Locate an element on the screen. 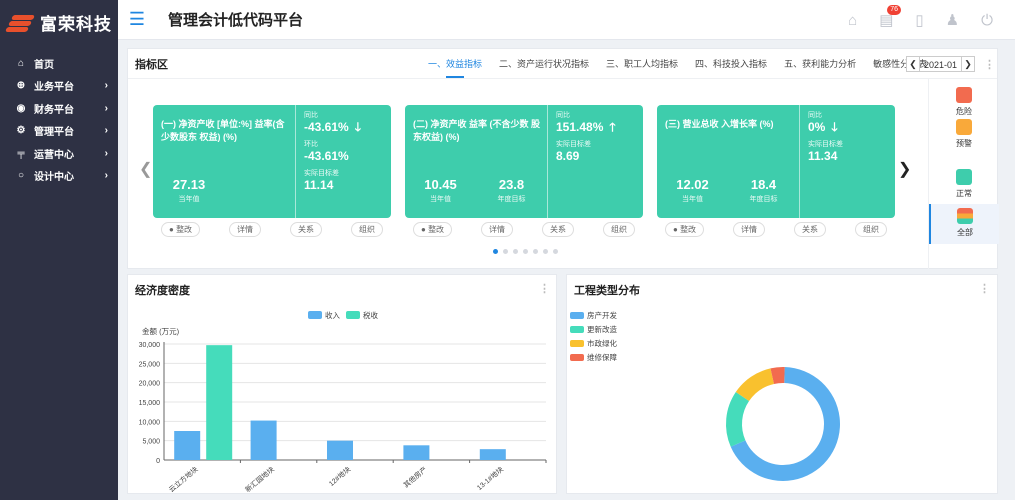 The height and width of the screenshot is (500, 1015). sidebar-item-0: ⌂ 首页 is located at coordinates (59, 63).